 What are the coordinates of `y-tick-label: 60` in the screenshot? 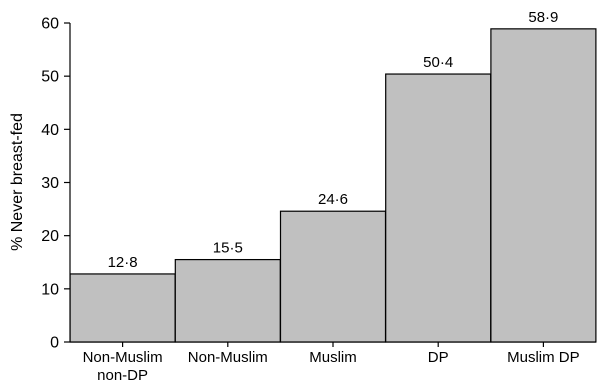 It's located at (50, 24).